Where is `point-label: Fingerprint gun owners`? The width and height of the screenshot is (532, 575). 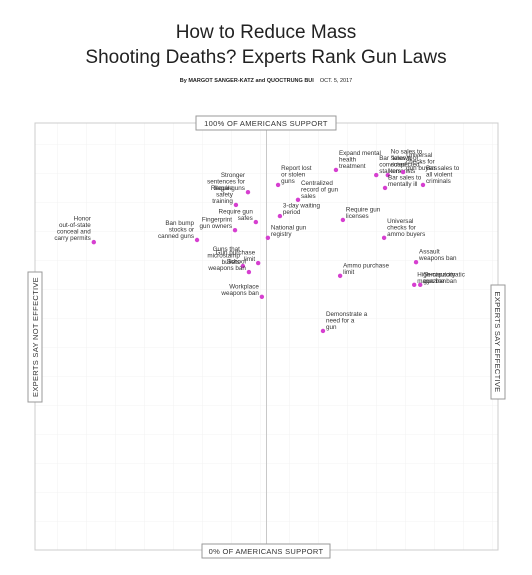
point-label: Fingerprint gun owners is located at coordinates (215, 224).